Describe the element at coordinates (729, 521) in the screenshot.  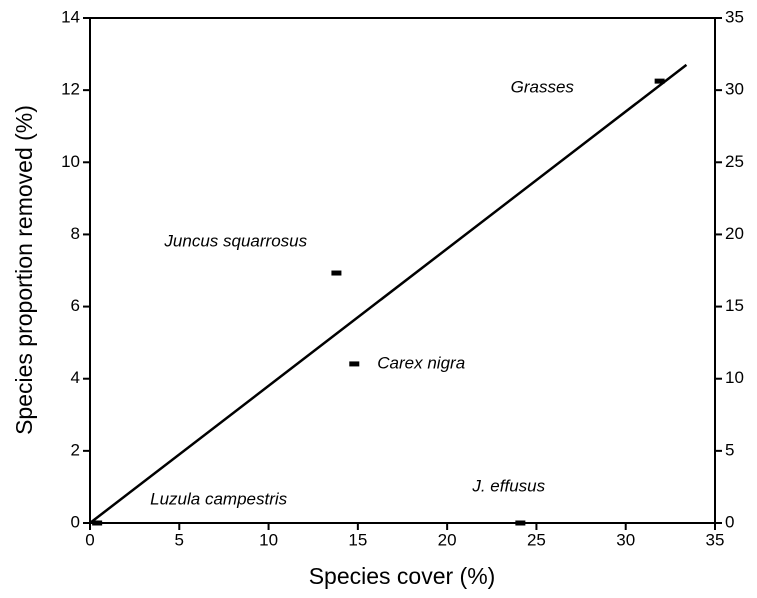
I see `y2-tick-label: 0` at that location.